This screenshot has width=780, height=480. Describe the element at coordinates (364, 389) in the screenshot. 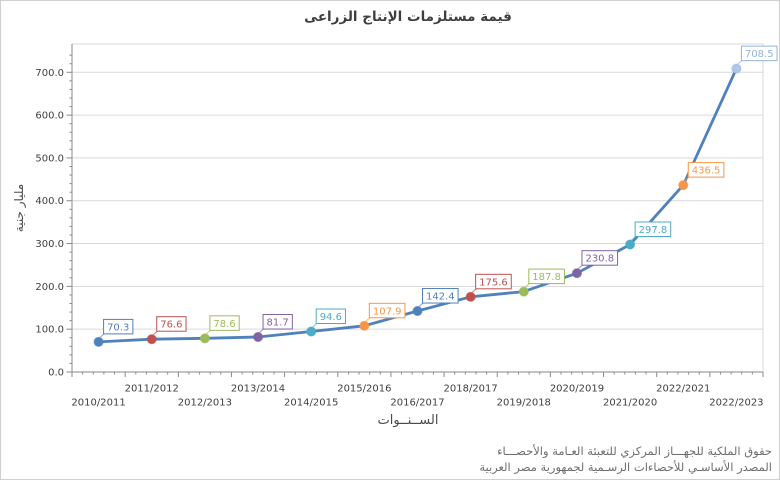

I see `svg-text: 2015/2016` at that location.